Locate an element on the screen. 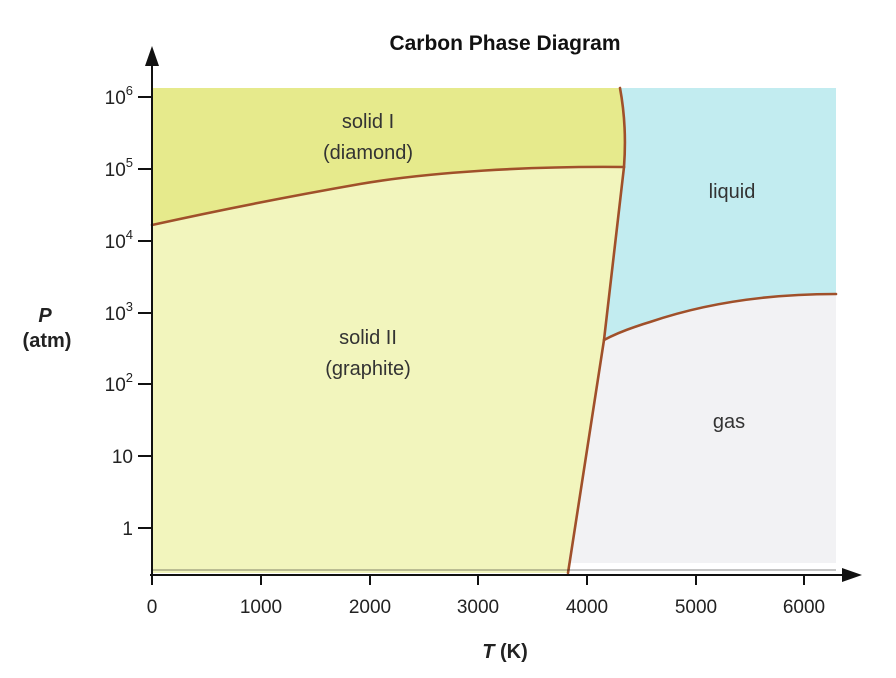 This screenshot has width=896, height=678. y-axis-arrow-icon is located at coordinates (152, 56).